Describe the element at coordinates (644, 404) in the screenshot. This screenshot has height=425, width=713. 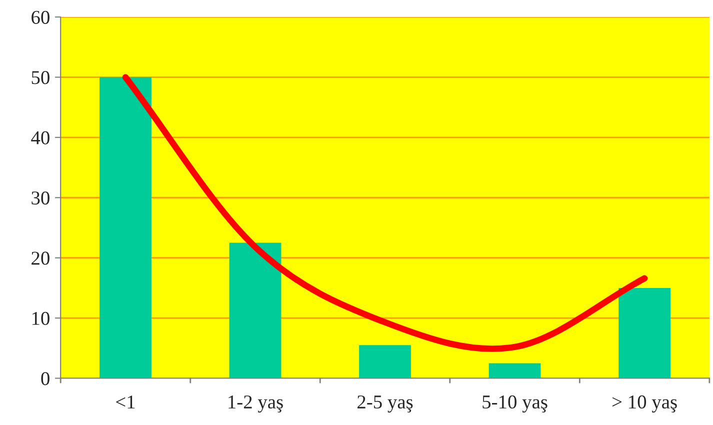
I see `x-tick-label: > 10 yaş` at that location.